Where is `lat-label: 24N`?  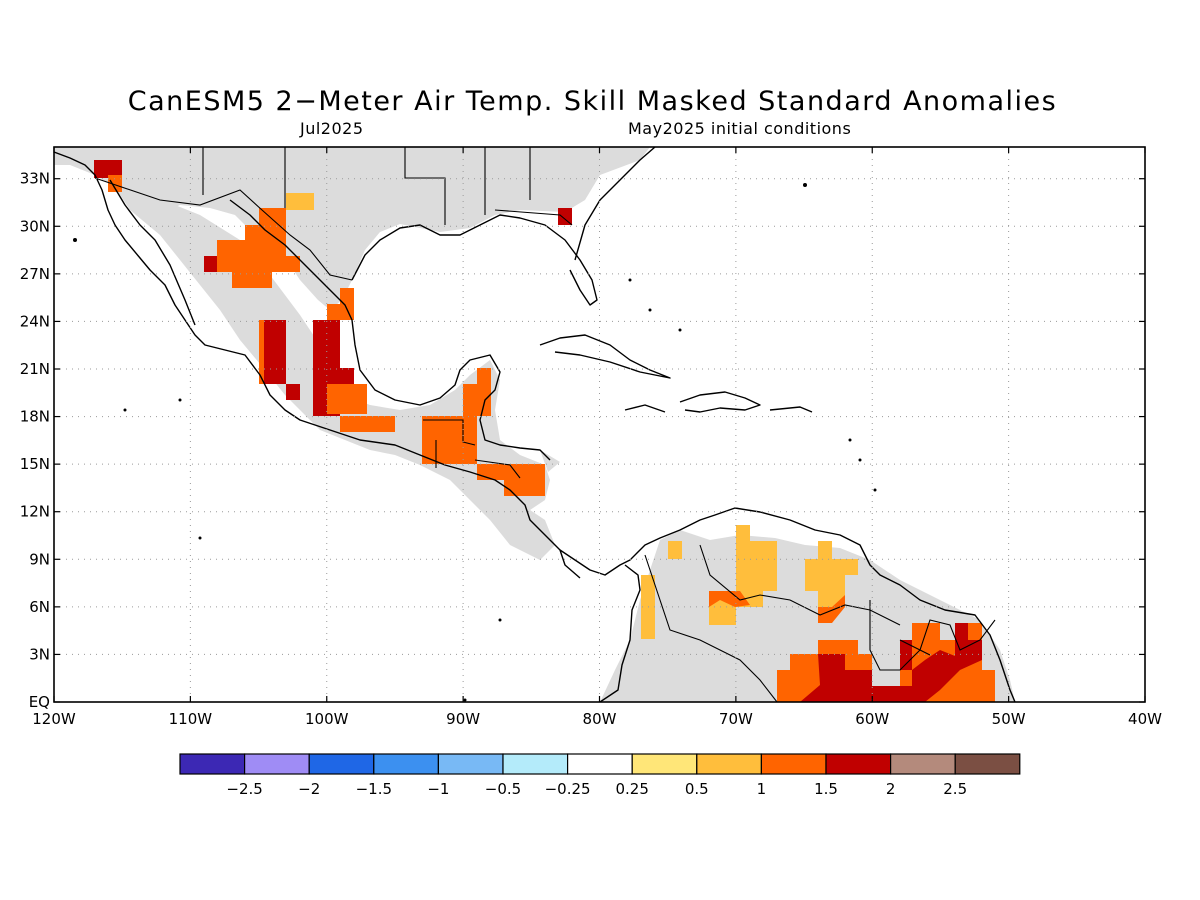
lat-label: 24N is located at coordinates (35, 321).